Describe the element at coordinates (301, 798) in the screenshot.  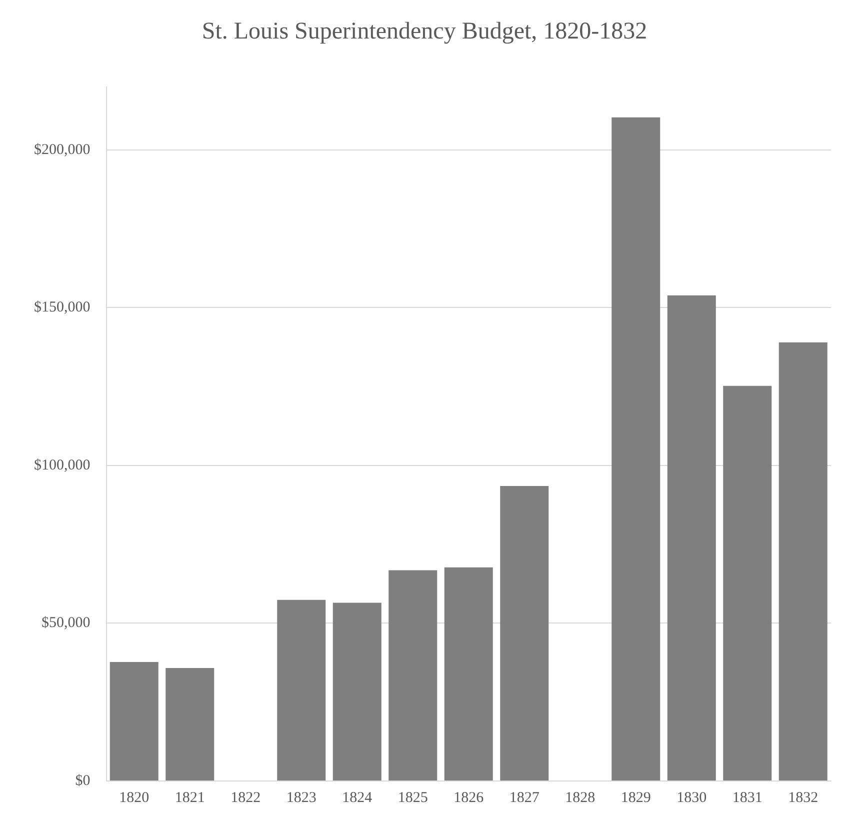
I see `x-tick-label: 1823` at that location.